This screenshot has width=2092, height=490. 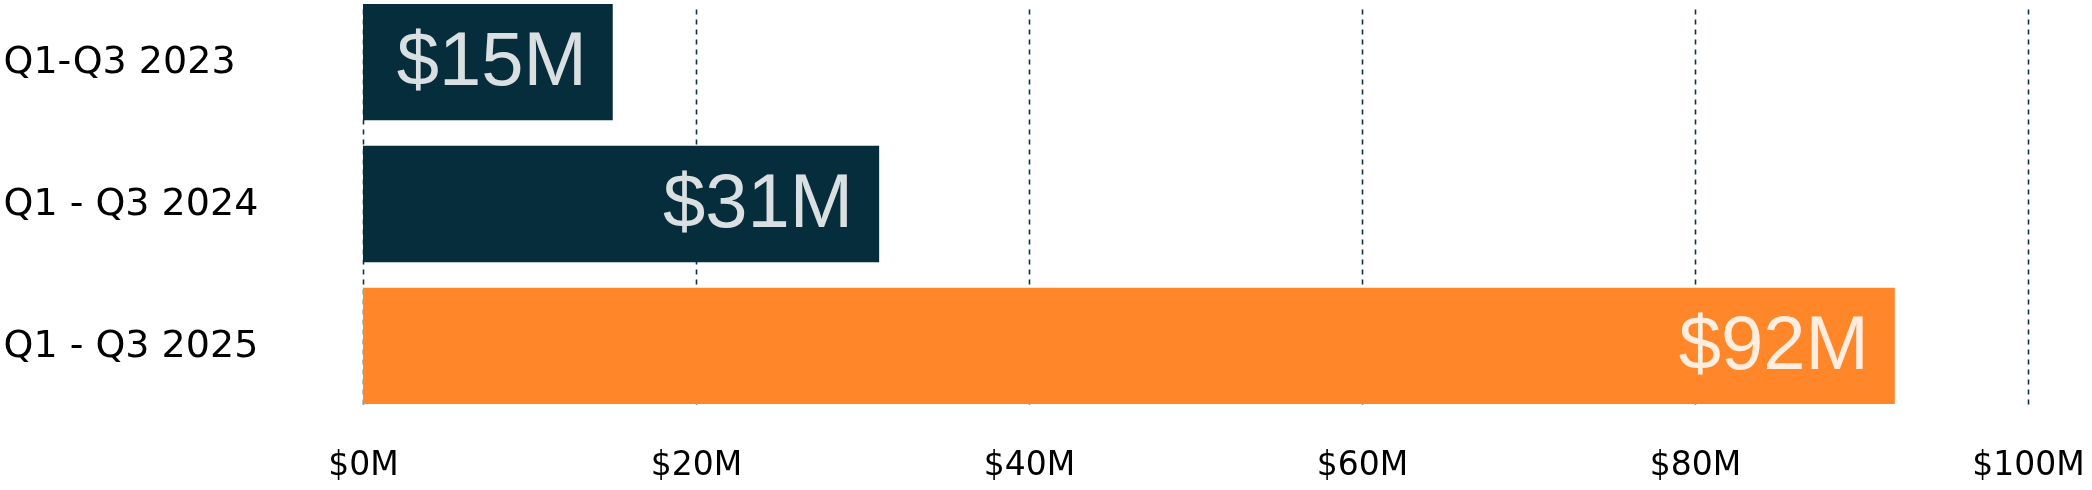 I want to click on data-label: $92M, so click(x=1773, y=342).